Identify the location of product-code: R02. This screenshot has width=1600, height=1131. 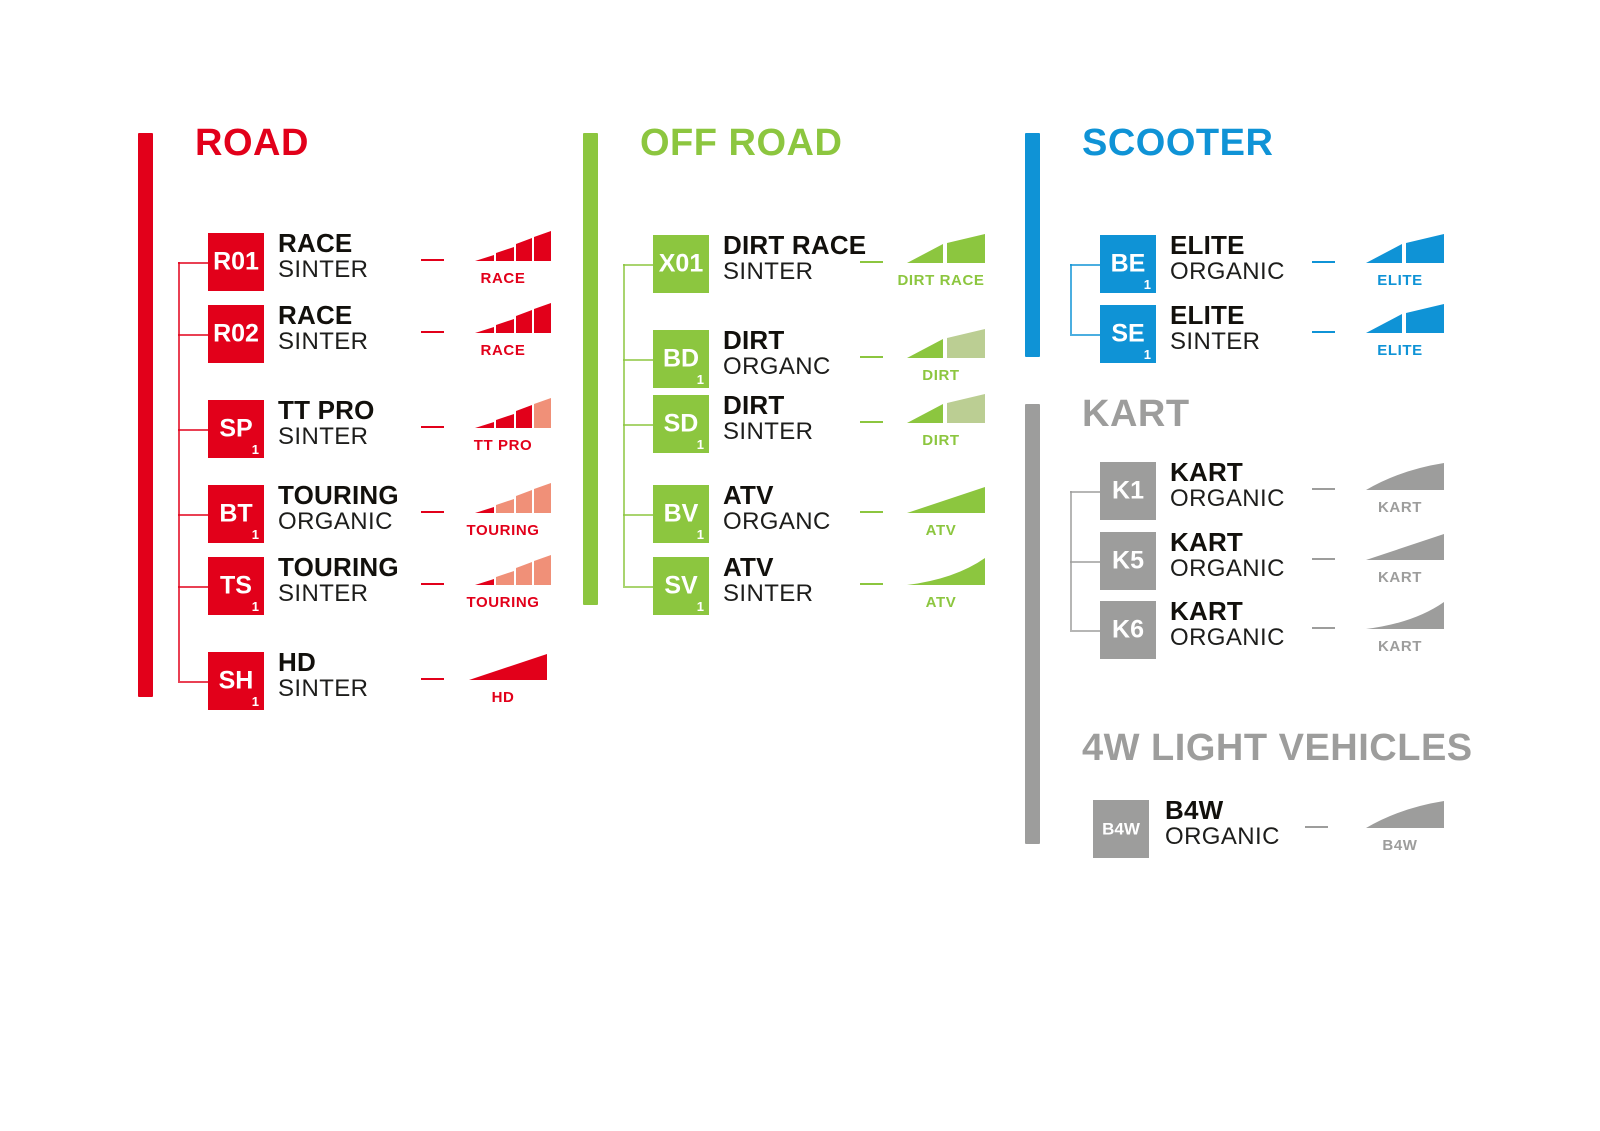
(236, 333).